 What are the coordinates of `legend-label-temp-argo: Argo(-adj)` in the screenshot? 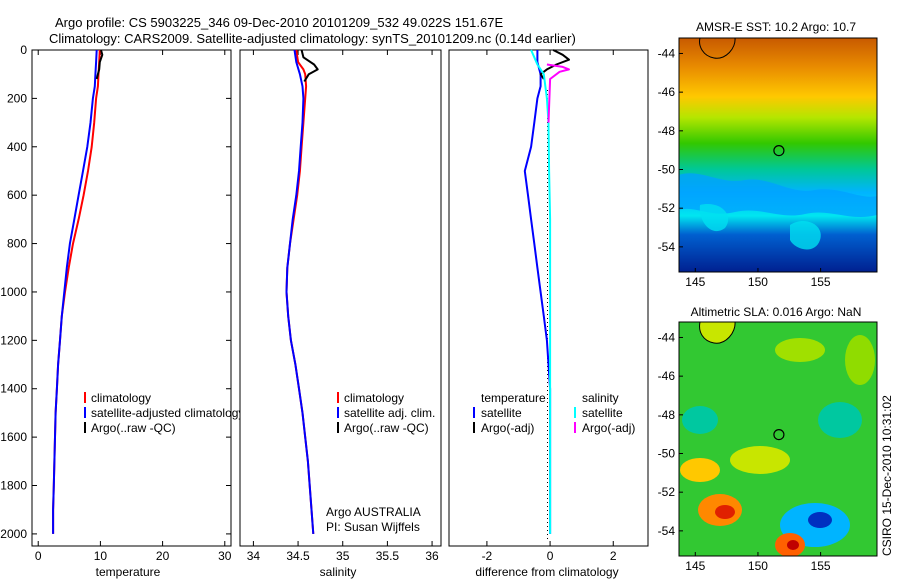 It's located at (507, 428).